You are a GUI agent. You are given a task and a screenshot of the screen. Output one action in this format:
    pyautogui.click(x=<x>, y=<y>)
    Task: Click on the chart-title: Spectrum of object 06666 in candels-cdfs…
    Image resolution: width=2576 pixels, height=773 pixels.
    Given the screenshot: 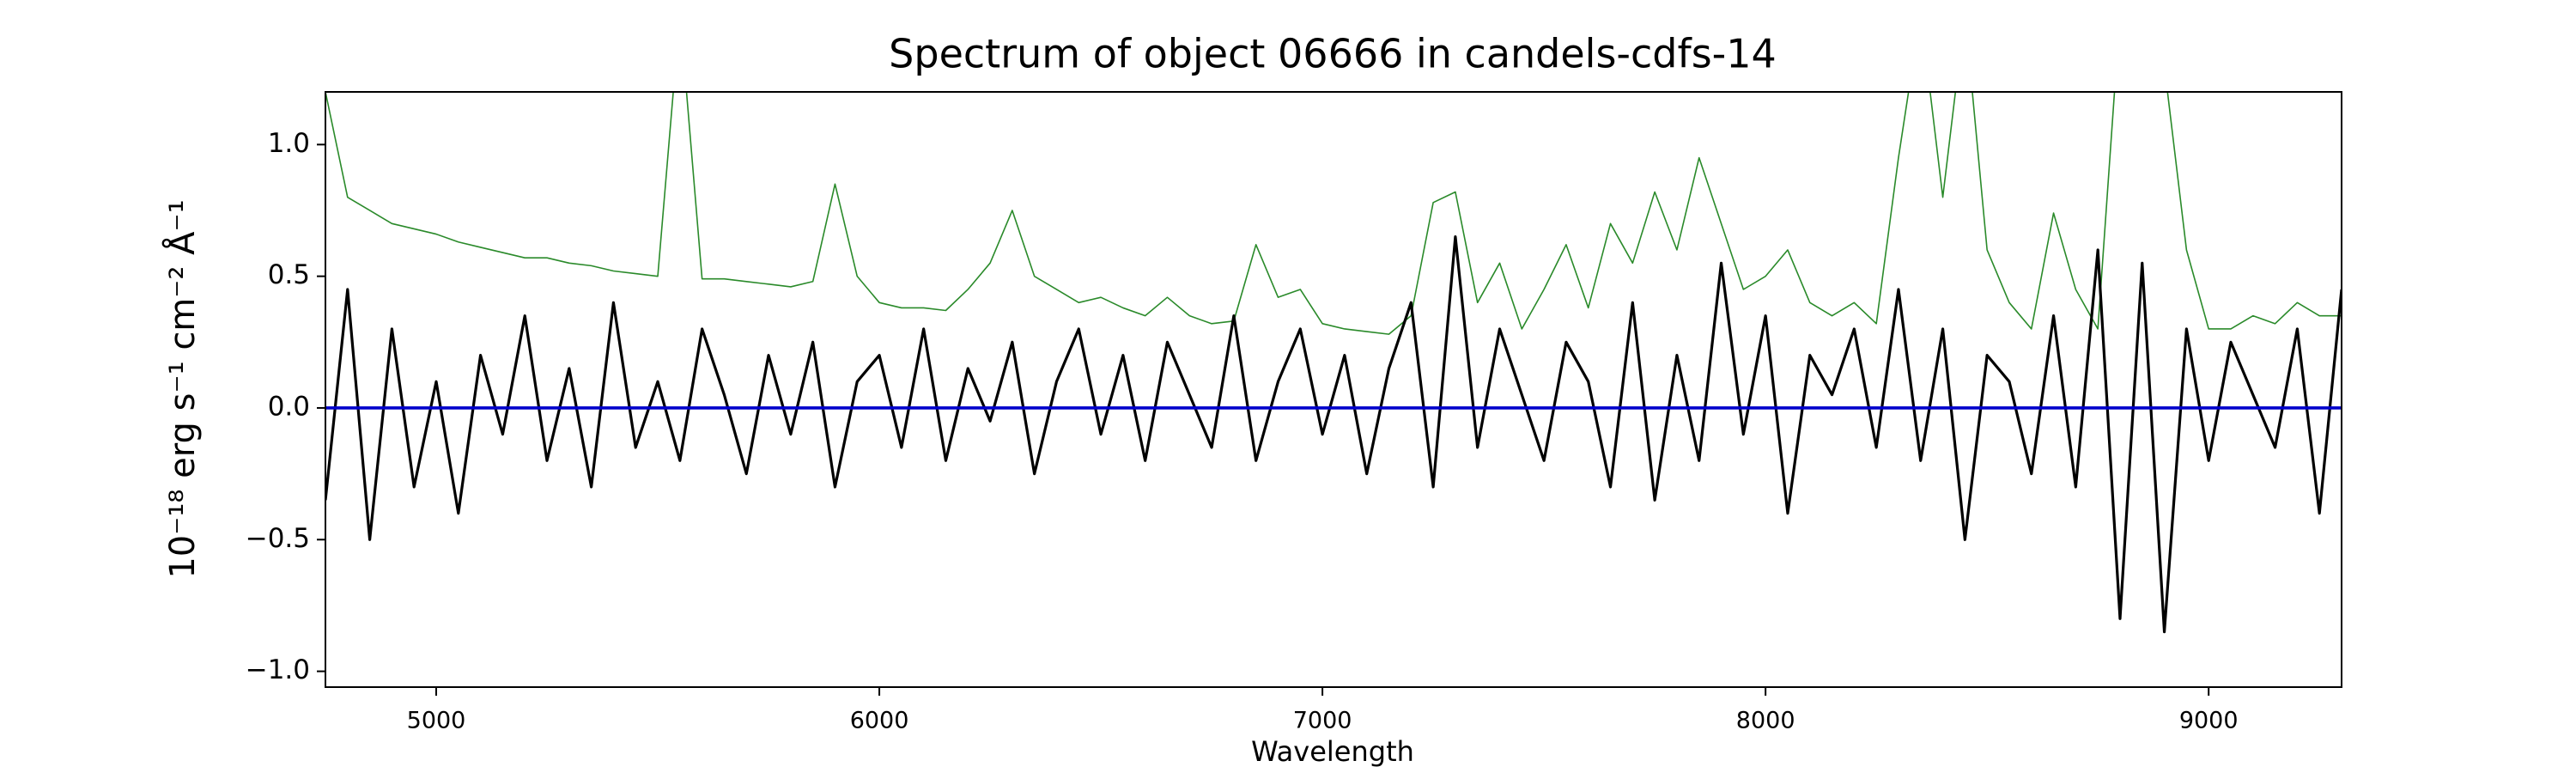 What is the action you would take?
    pyautogui.click(x=1333, y=54)
    